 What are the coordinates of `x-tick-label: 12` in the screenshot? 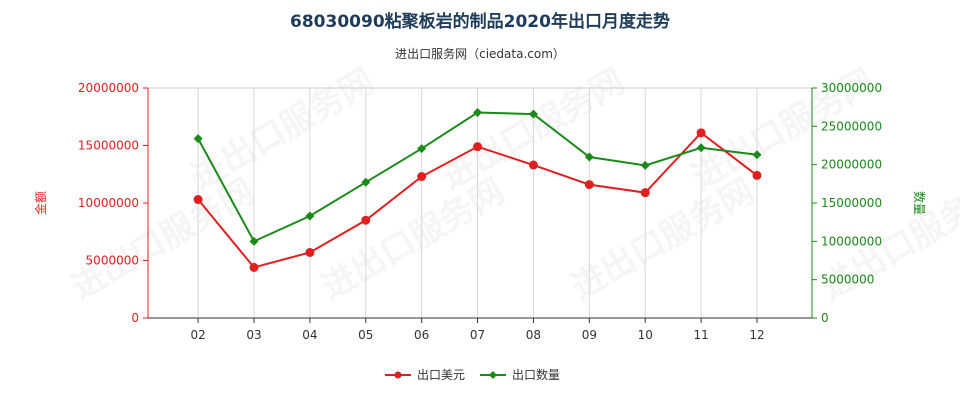 It's located at (756, 335).